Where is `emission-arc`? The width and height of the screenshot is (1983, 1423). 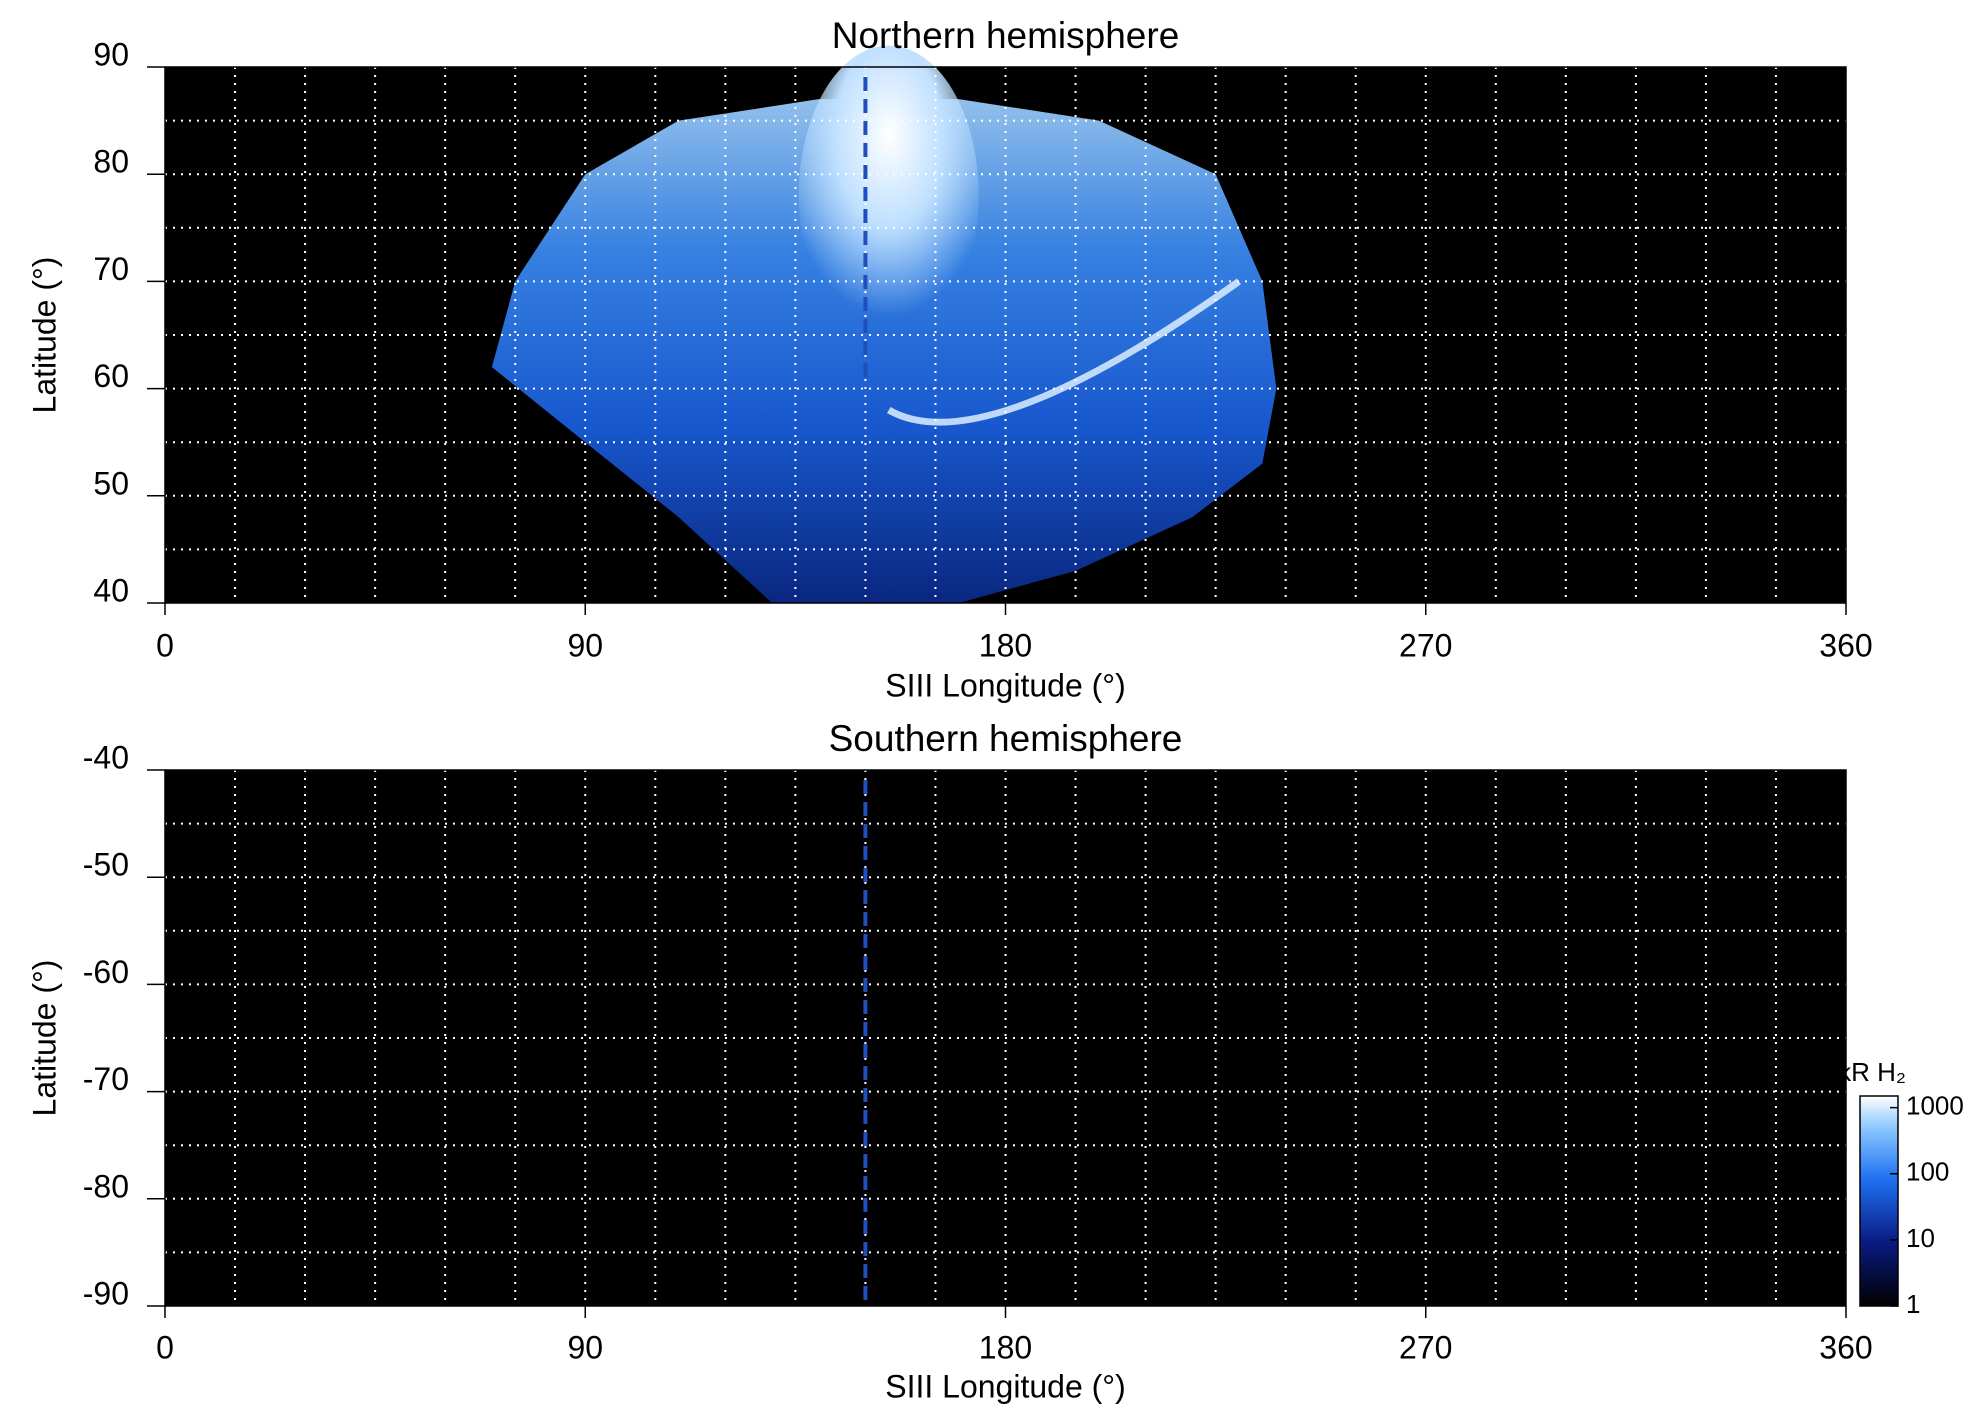
emission-arc is located at coordinates (1064, 352).